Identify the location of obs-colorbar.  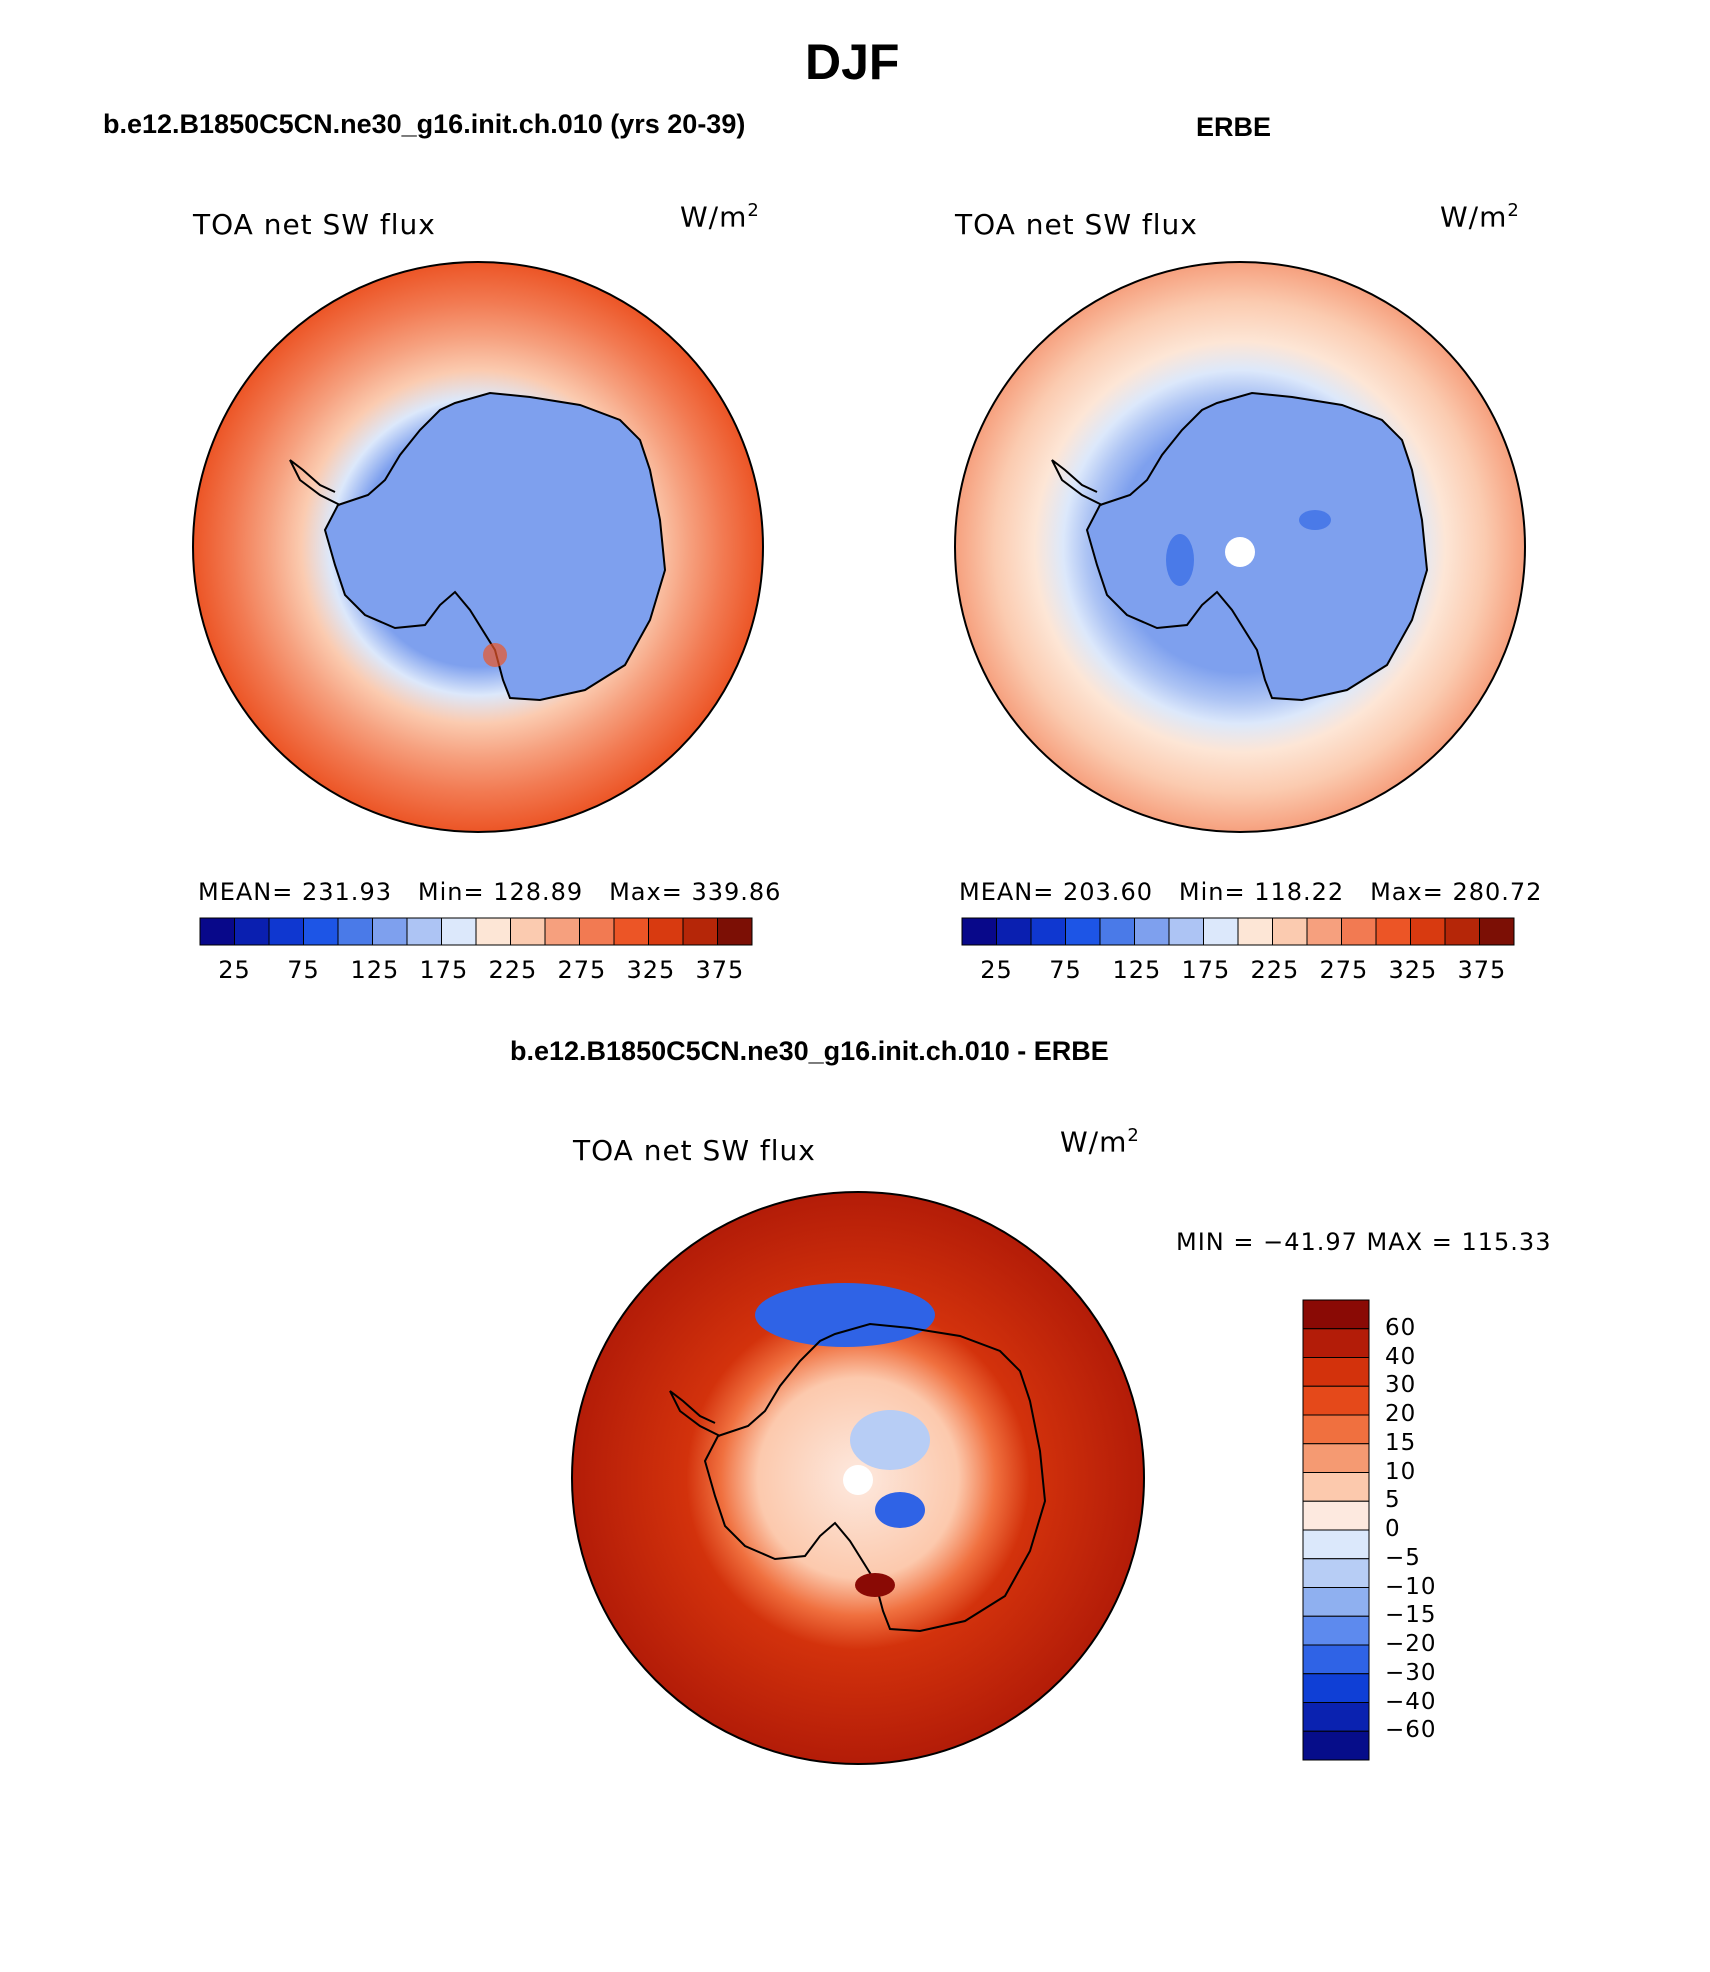
(1238, 931).